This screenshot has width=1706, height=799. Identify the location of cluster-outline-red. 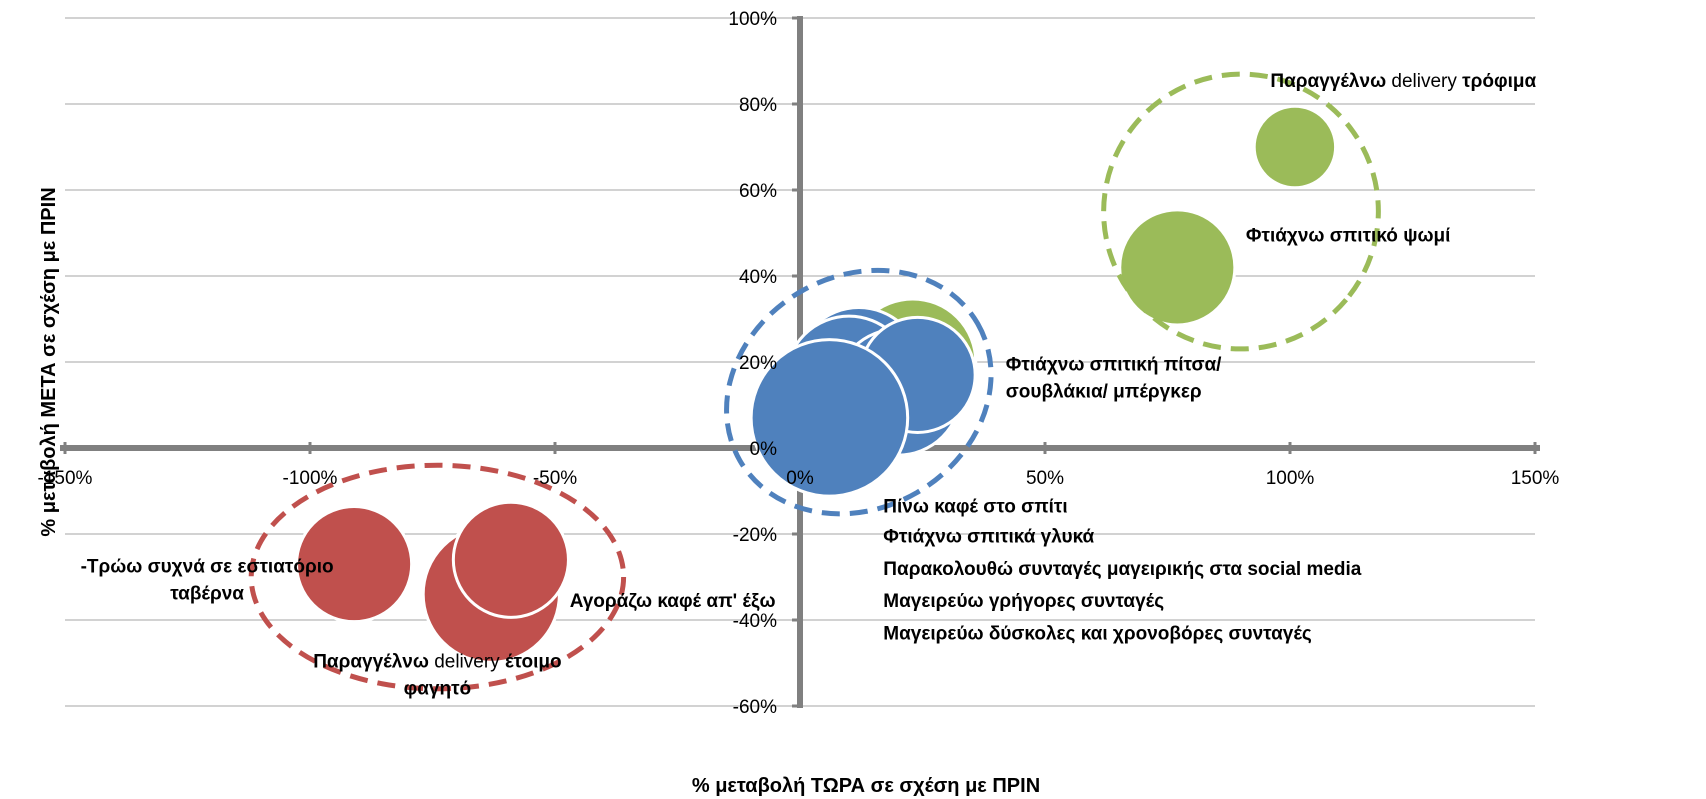
(437, 577).